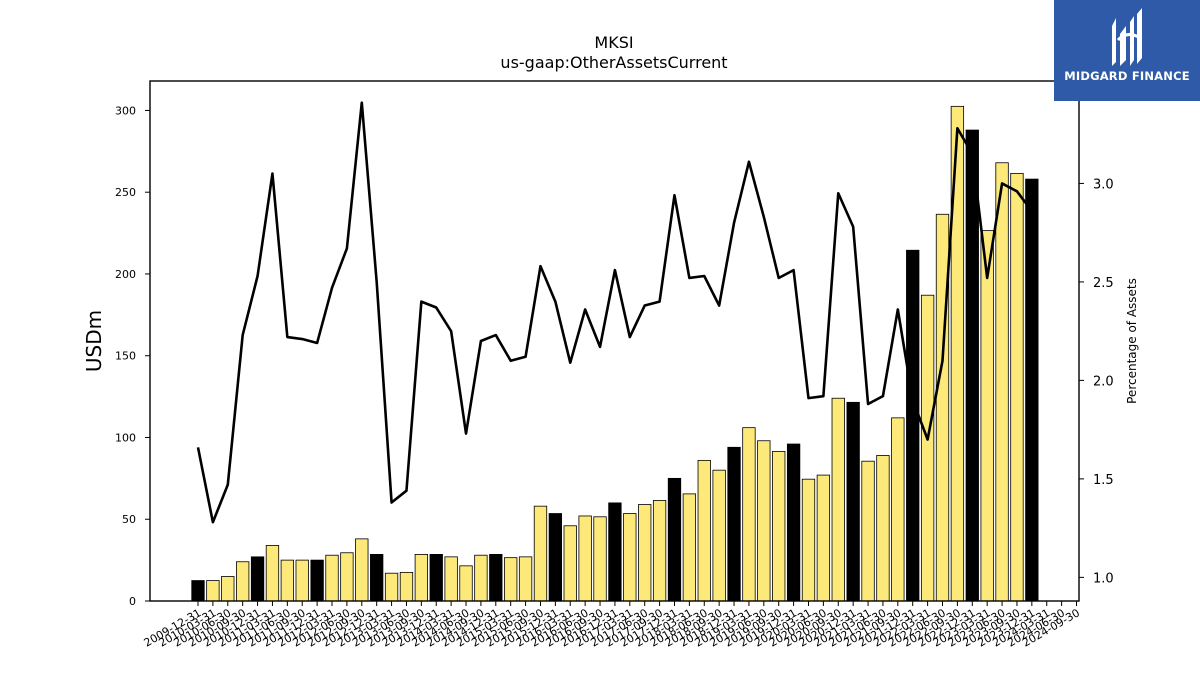 This screenshot has height=675, width=1200. What do you see at coordinates (1103, 578) in the screenshot?
I see `y2-tick-label: 1.0` at bounding box center [1103, 578].